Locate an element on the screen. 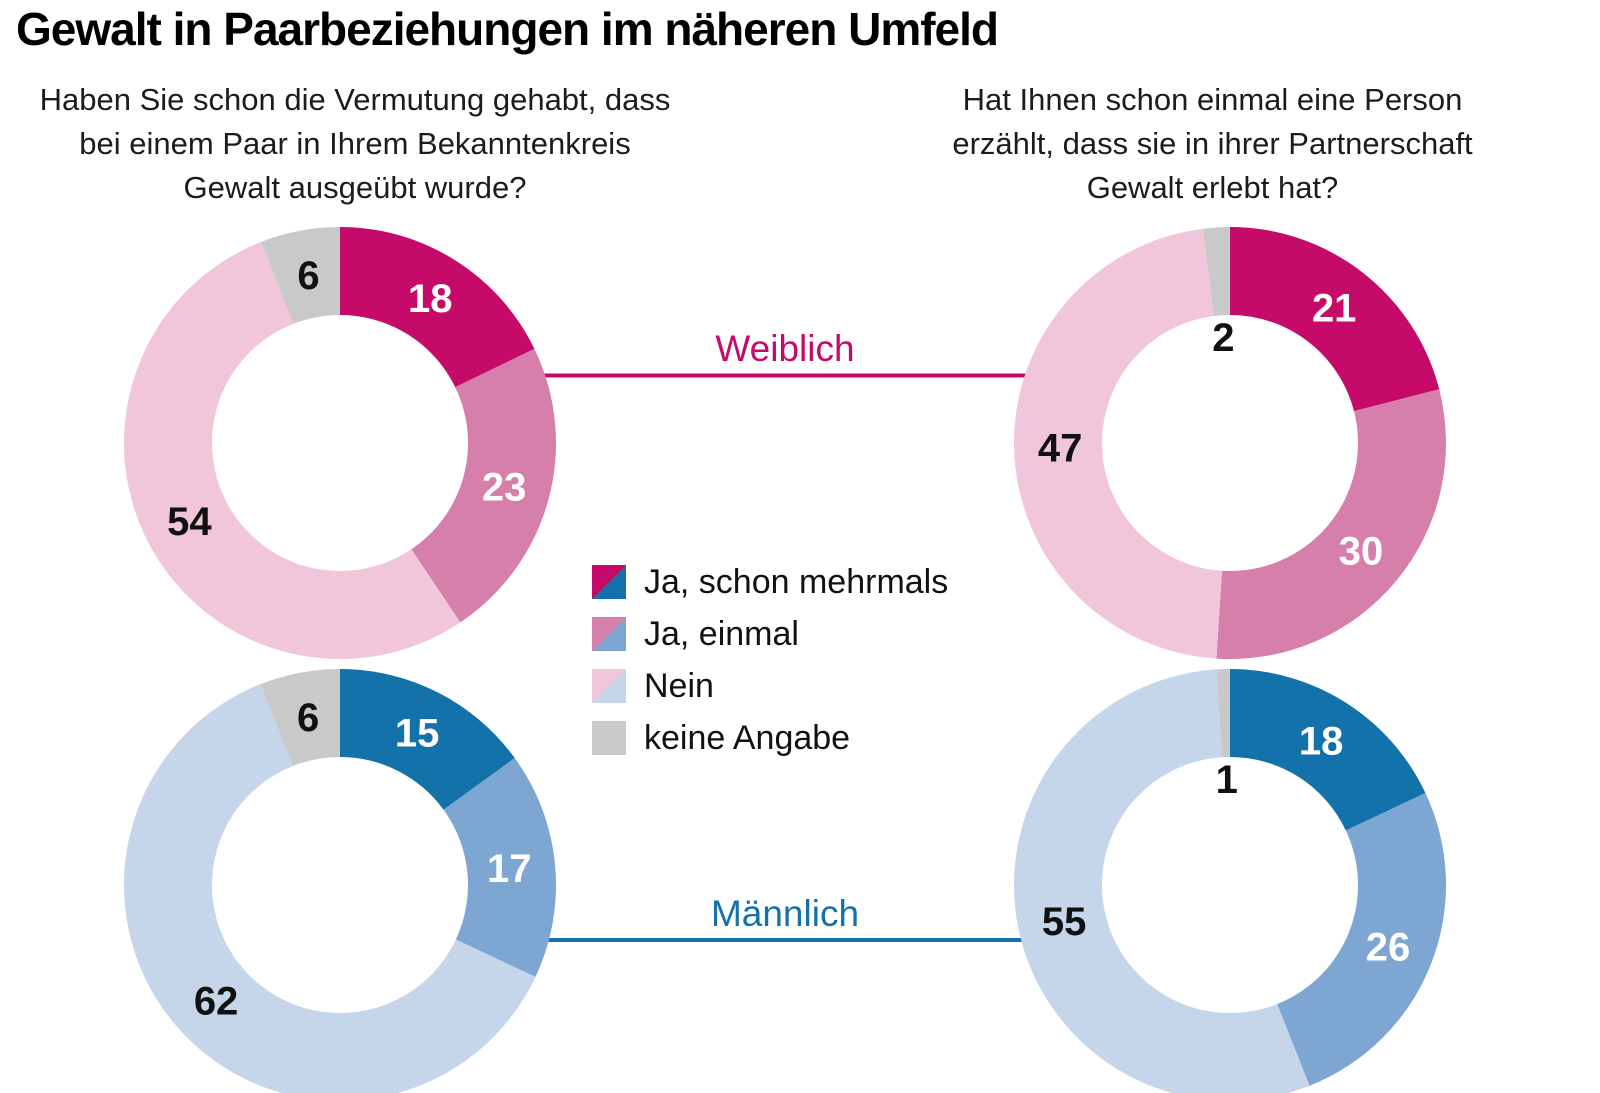 This screenshot has height=1093, width=1600. row-label-maennlich: Männlich is located at coordinates (785, 913).